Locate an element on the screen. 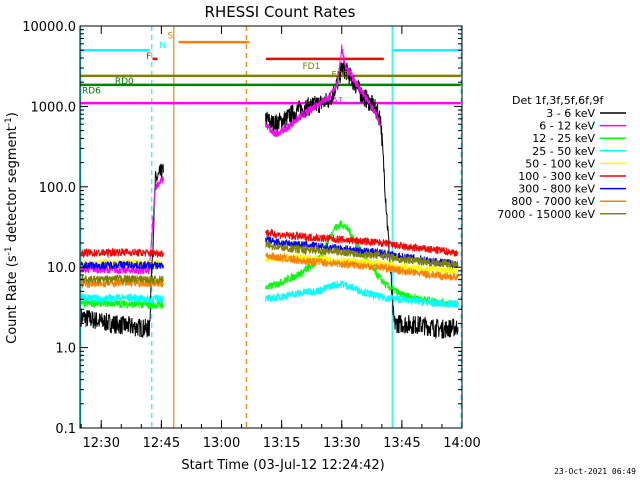 The height and width of the screenshot is (480, 640). legend-label-8: 7000 - 15000 keV is located at coordinates (546, 214).